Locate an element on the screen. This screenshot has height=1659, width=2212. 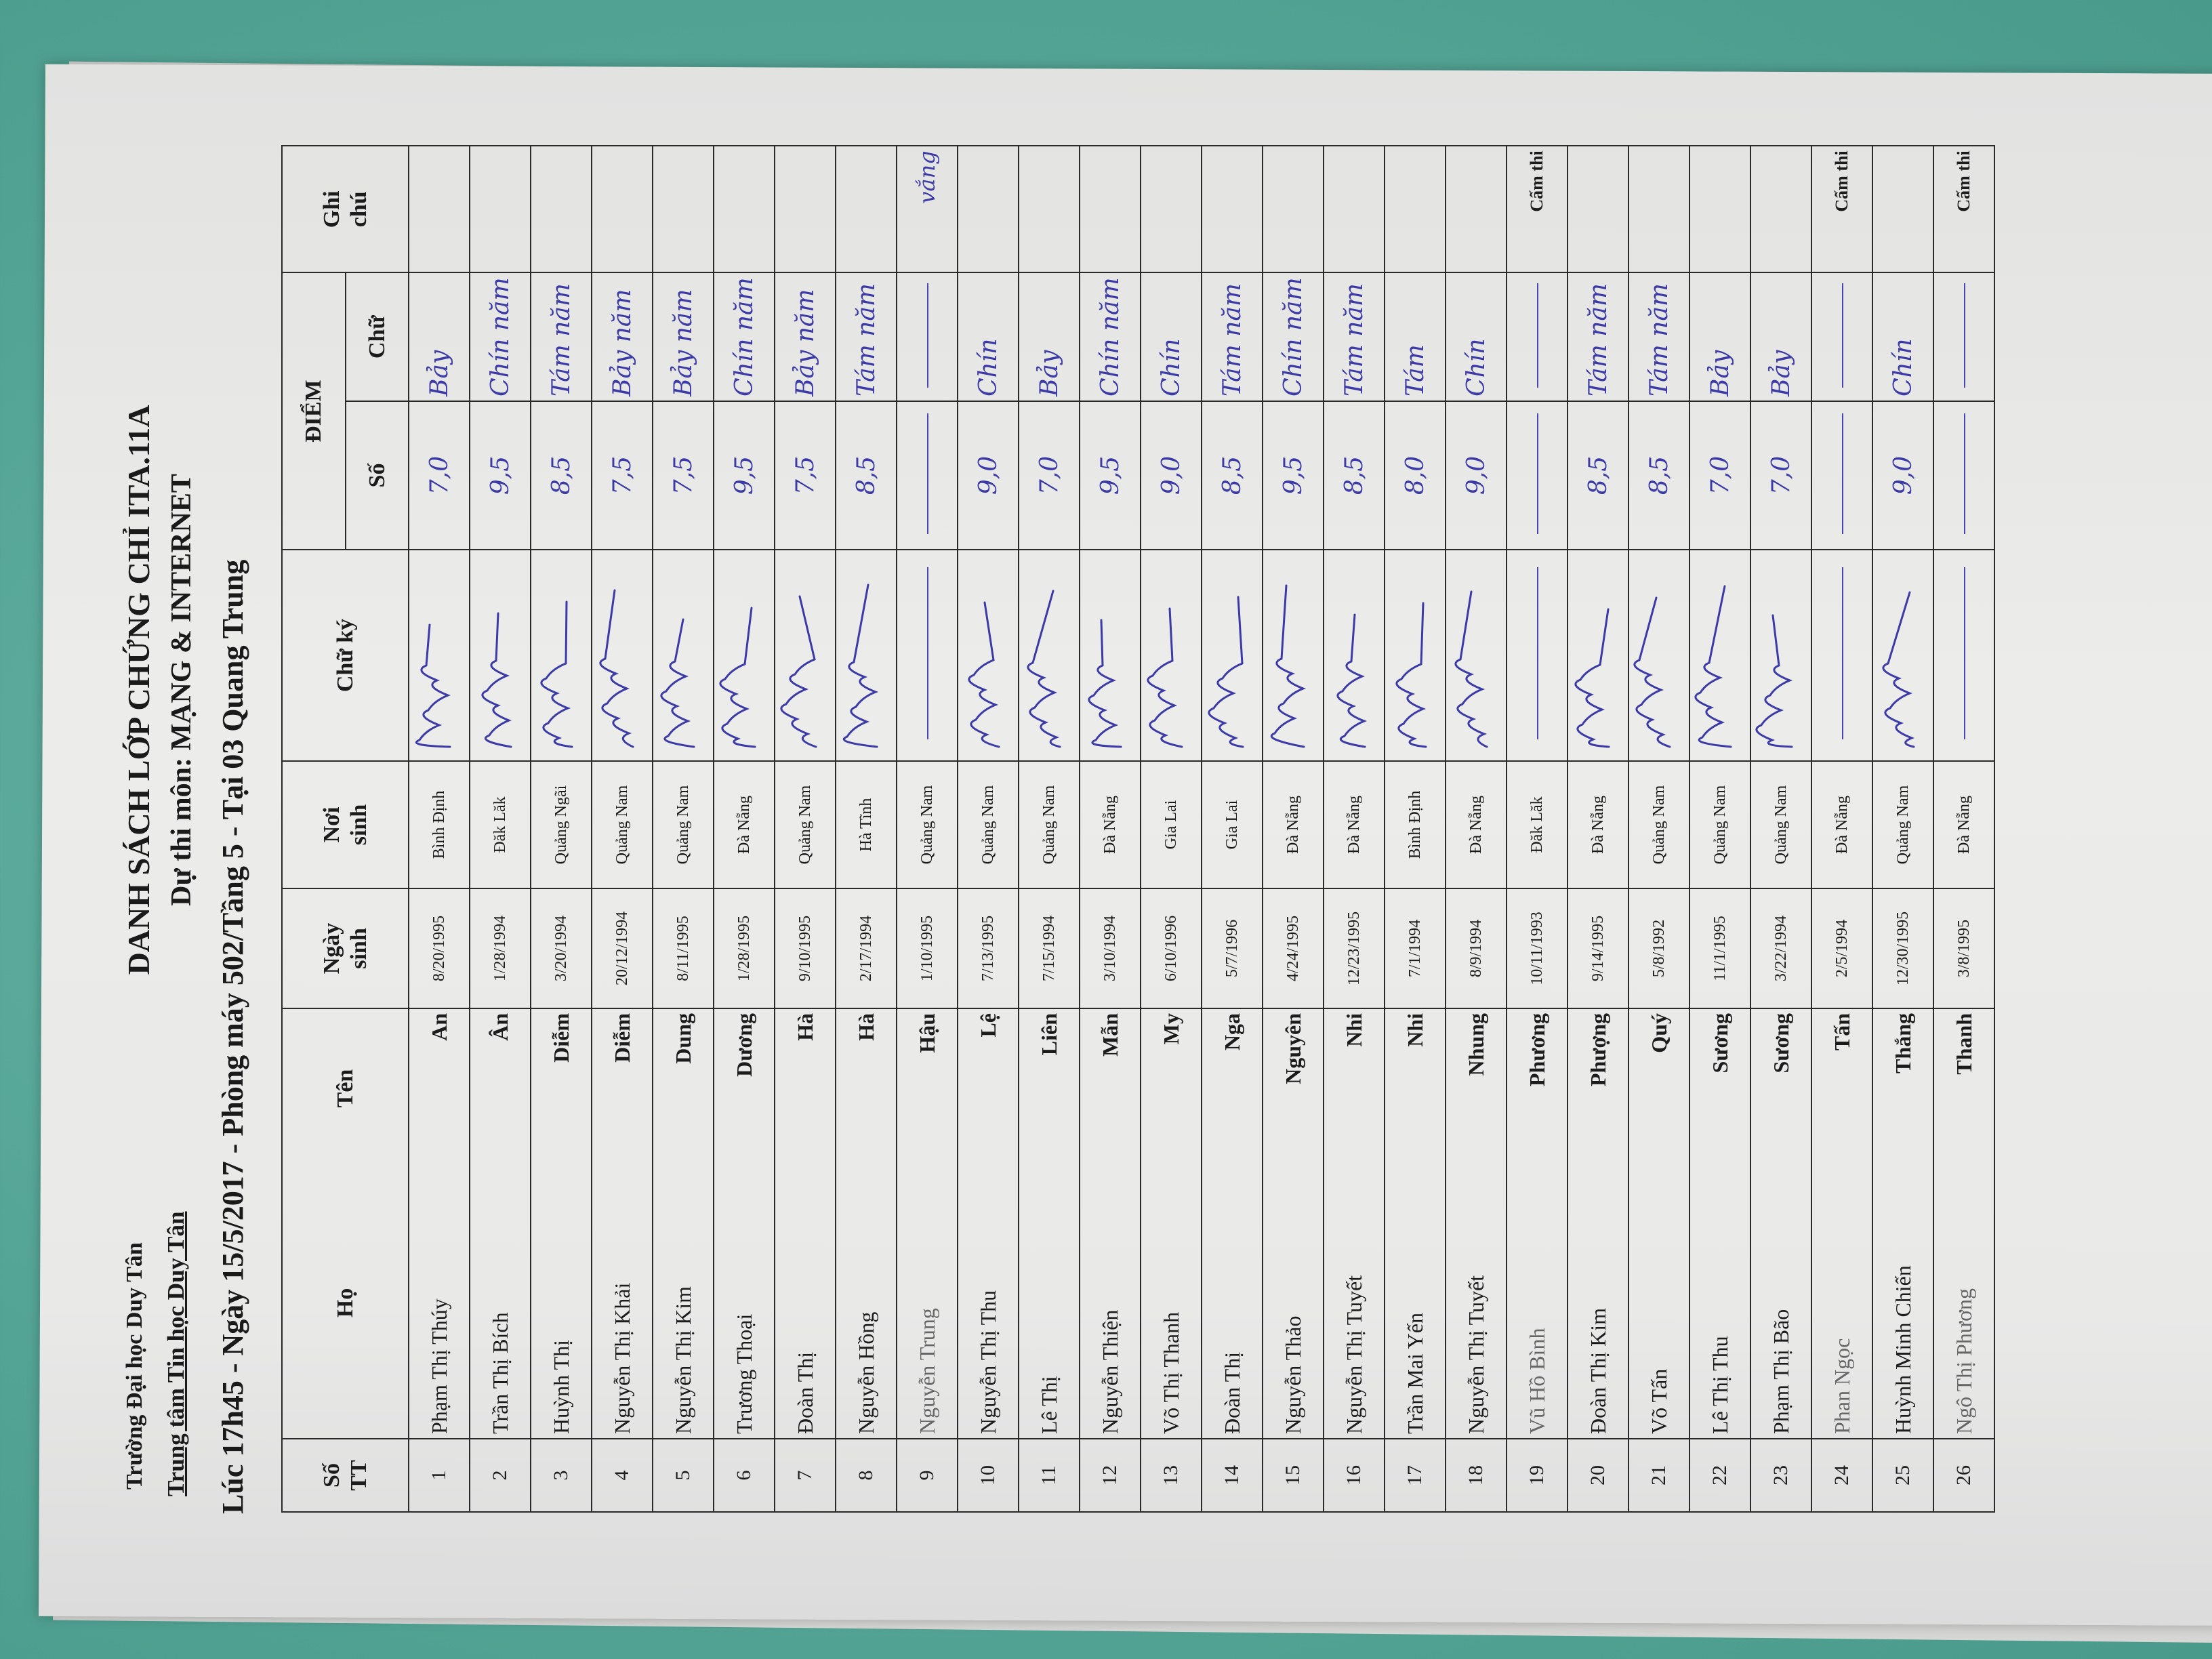
cell-pob: Gia Lai is located at coordinates (1232, 824).